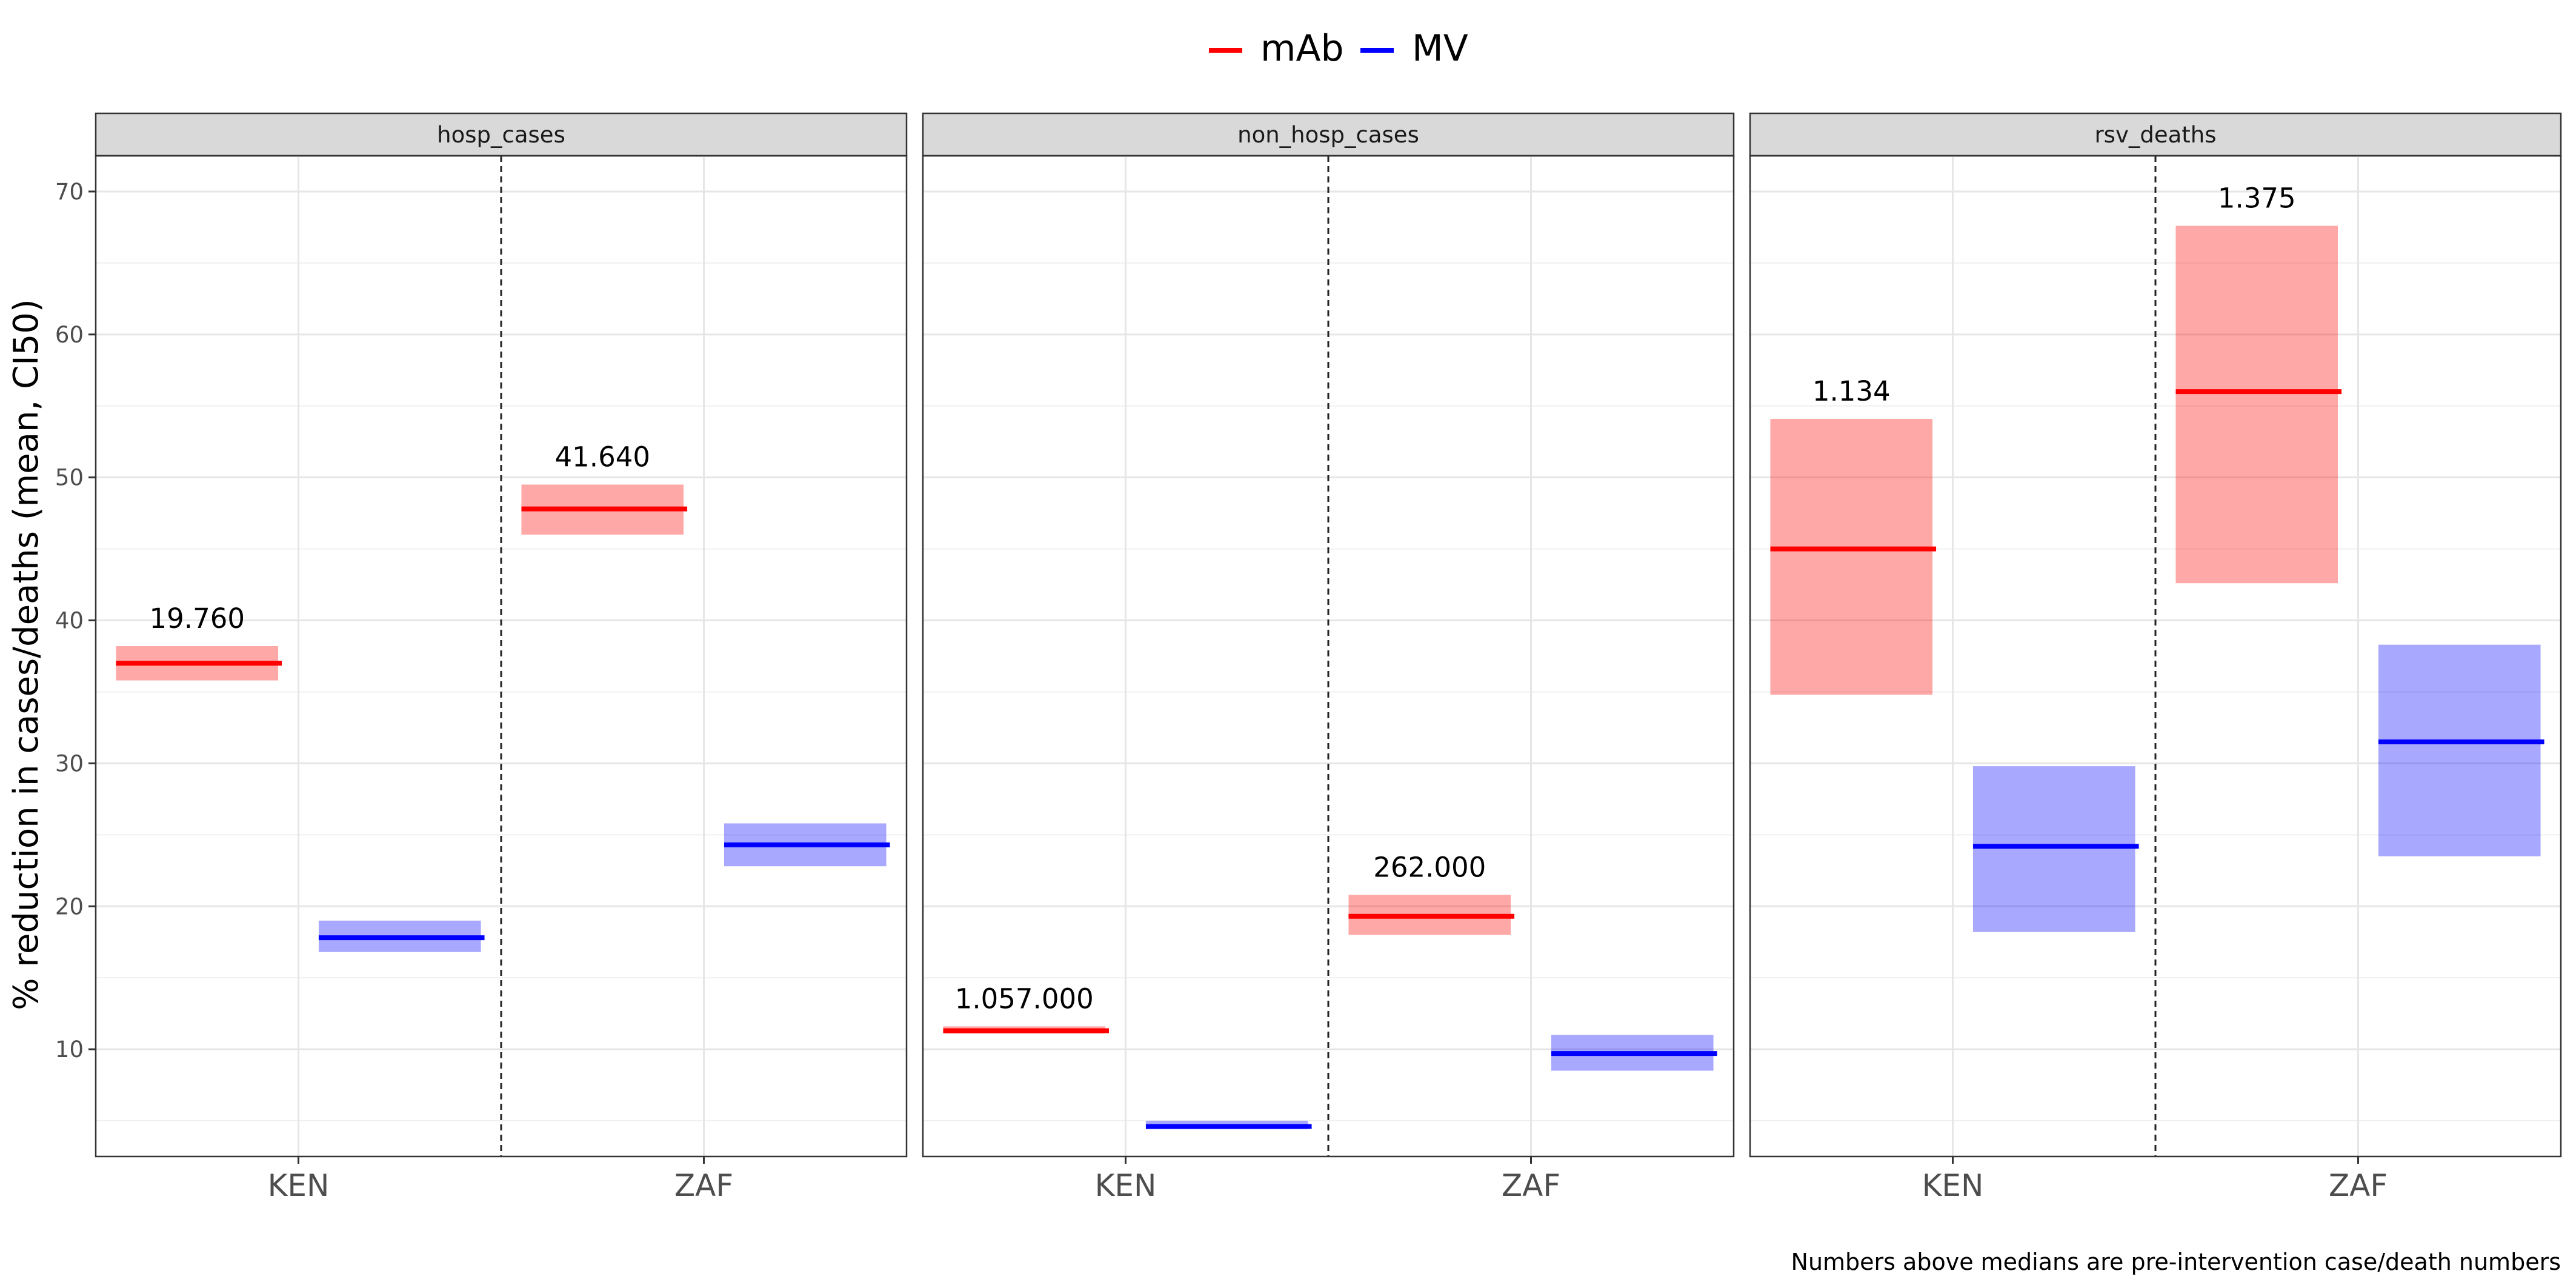 The image size is (2576, 1288). Describe the element at coordinates (1851, 556) in the screenshot. I see `ci-band-mab-ken` at that location.